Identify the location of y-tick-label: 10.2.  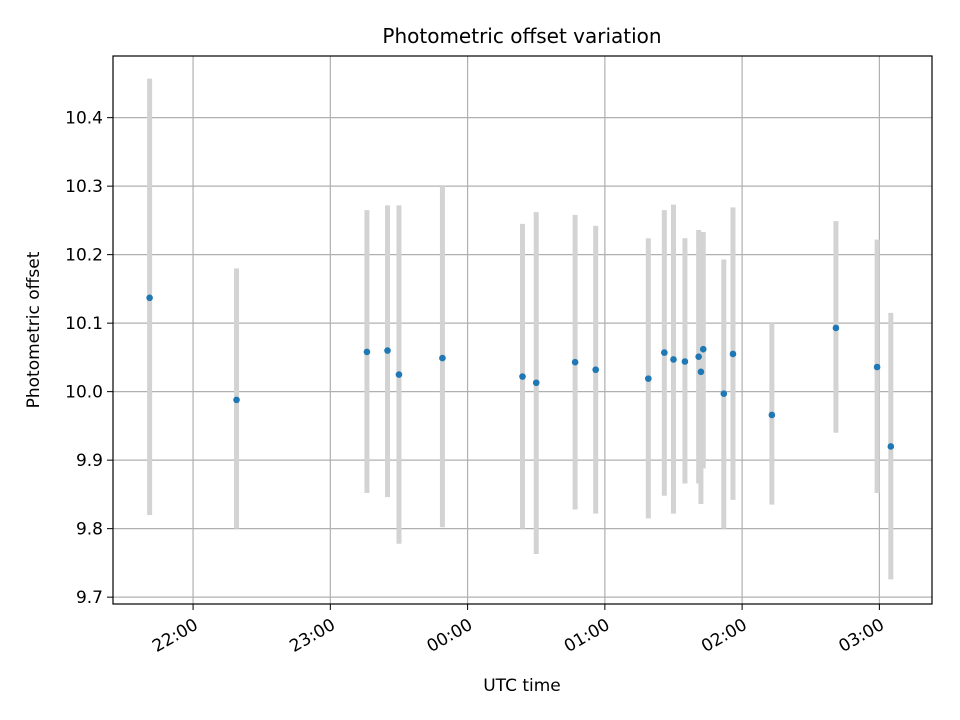
(84, 256).